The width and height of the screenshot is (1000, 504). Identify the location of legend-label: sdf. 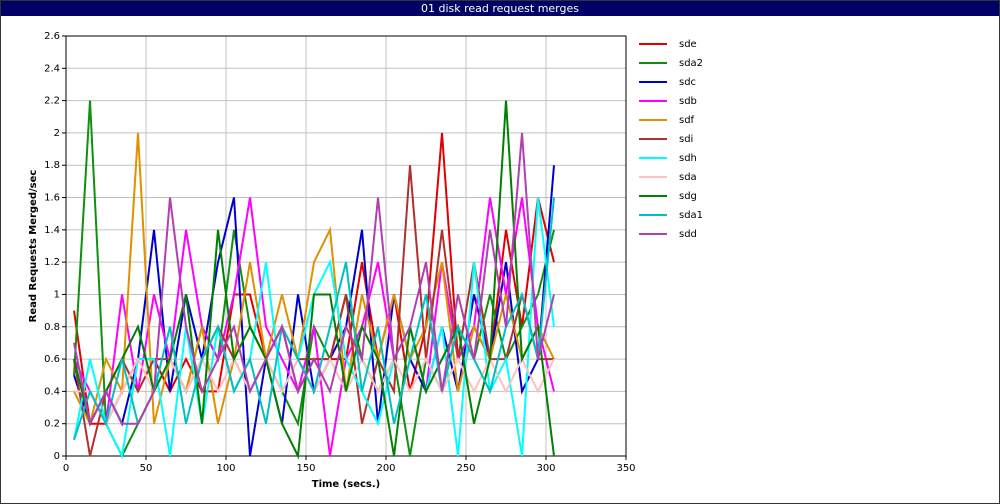
(687, 120).